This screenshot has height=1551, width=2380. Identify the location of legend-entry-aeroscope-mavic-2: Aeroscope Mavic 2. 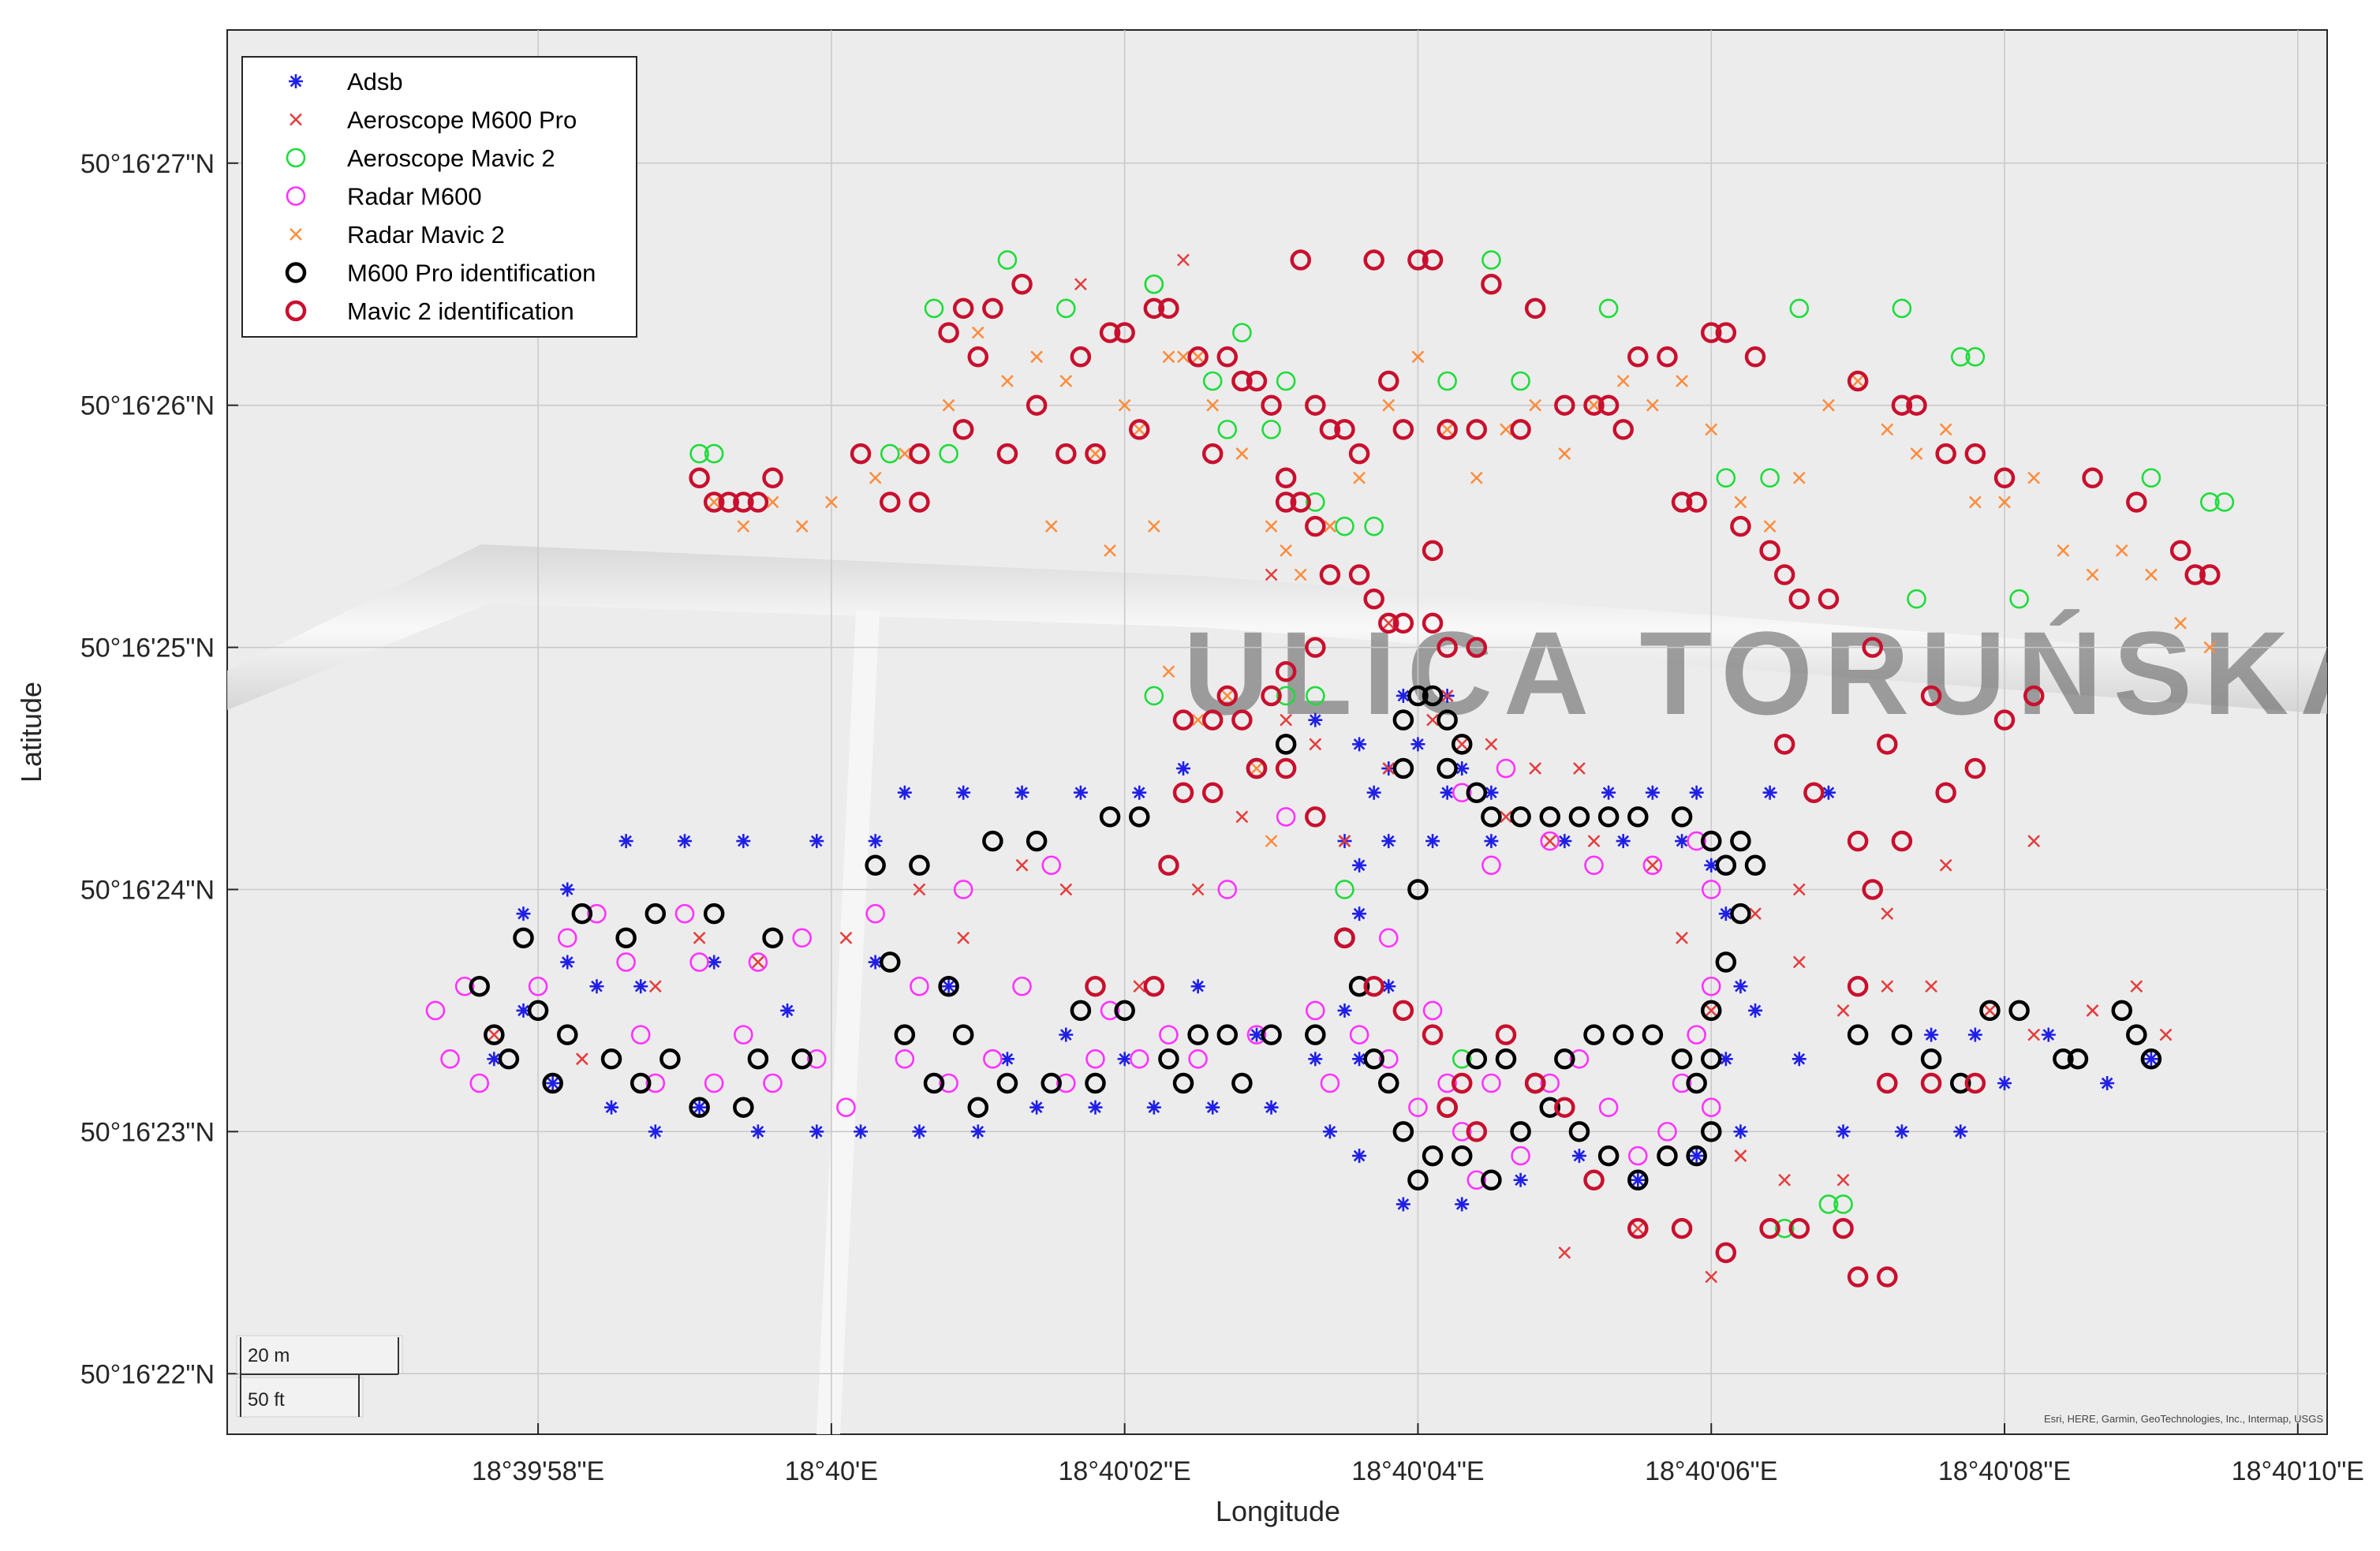
(420, 158).